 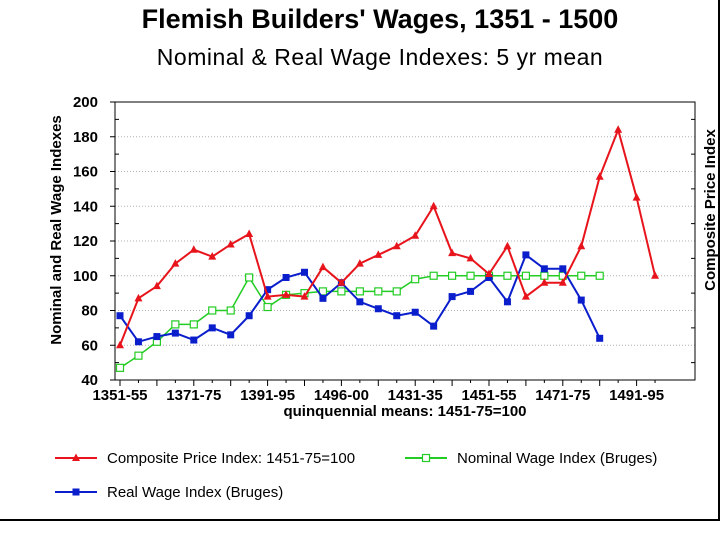 I want to click on x-tick-label: 1496-00, so click(x=341, y=395).